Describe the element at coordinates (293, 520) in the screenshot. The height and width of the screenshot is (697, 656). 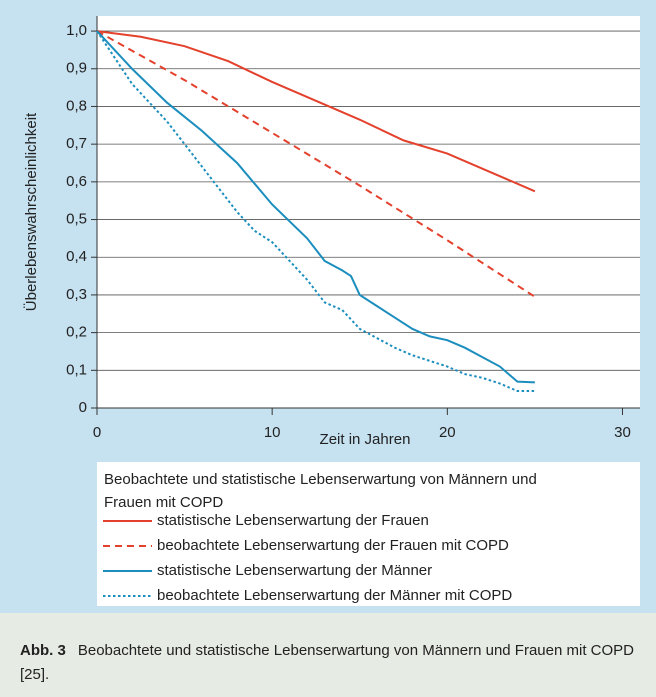
I see `legend-label: statistische Lebenserwartung der Frauen` at that location.